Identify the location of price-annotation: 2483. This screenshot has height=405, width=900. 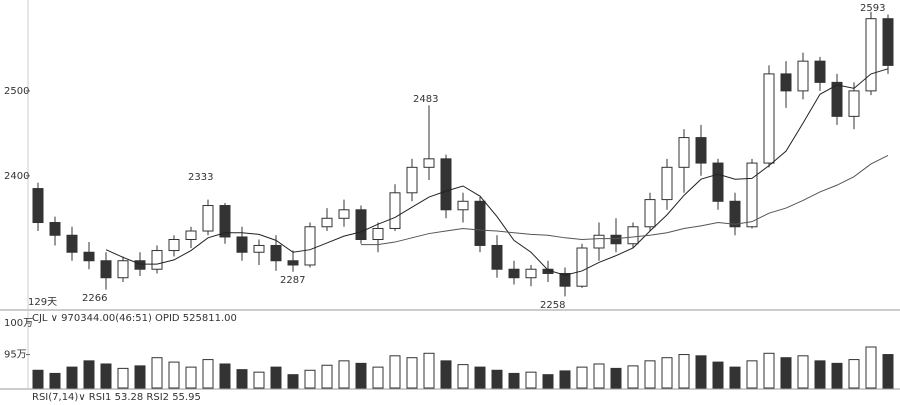
(425, 99).